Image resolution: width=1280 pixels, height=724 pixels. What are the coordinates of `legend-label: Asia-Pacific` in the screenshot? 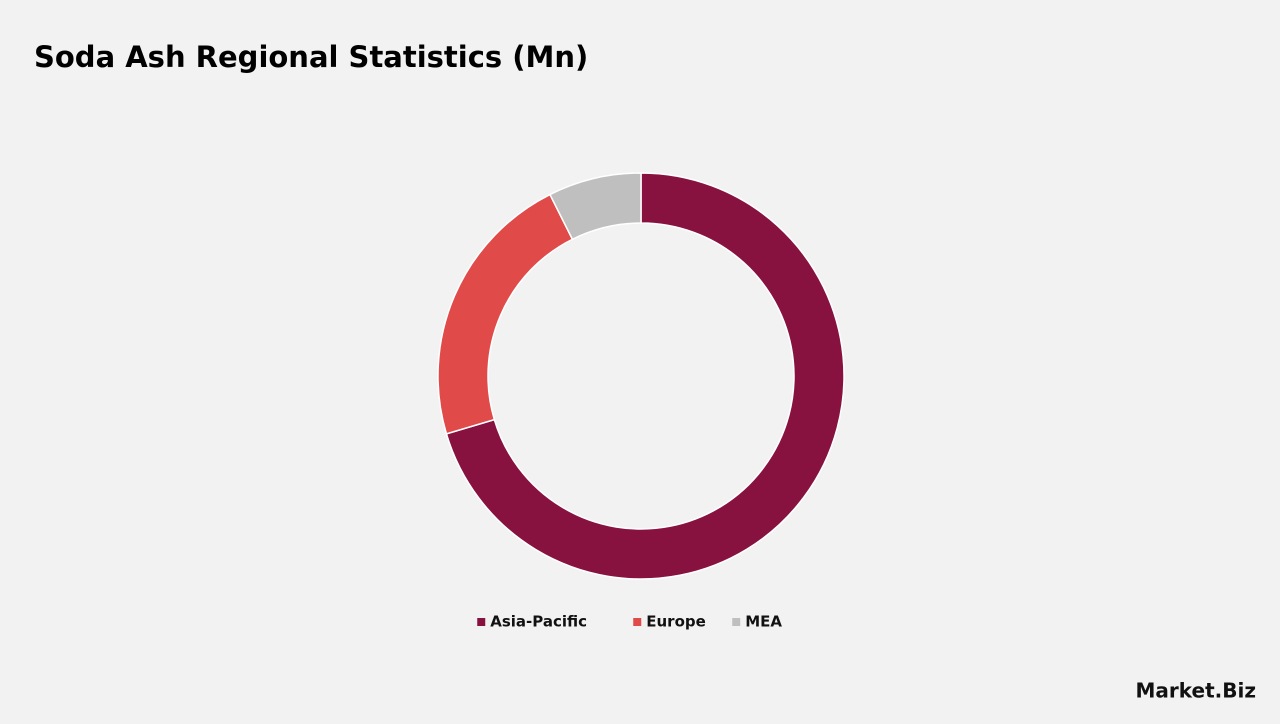 It's located at (538, 622).